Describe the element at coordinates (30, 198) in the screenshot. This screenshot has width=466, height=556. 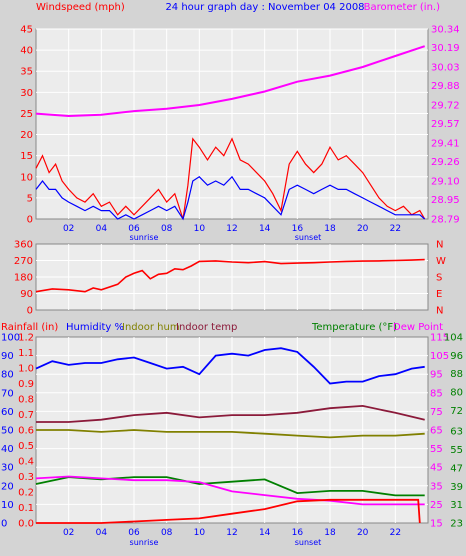
I see `wind-tick-label: 5` at that location.